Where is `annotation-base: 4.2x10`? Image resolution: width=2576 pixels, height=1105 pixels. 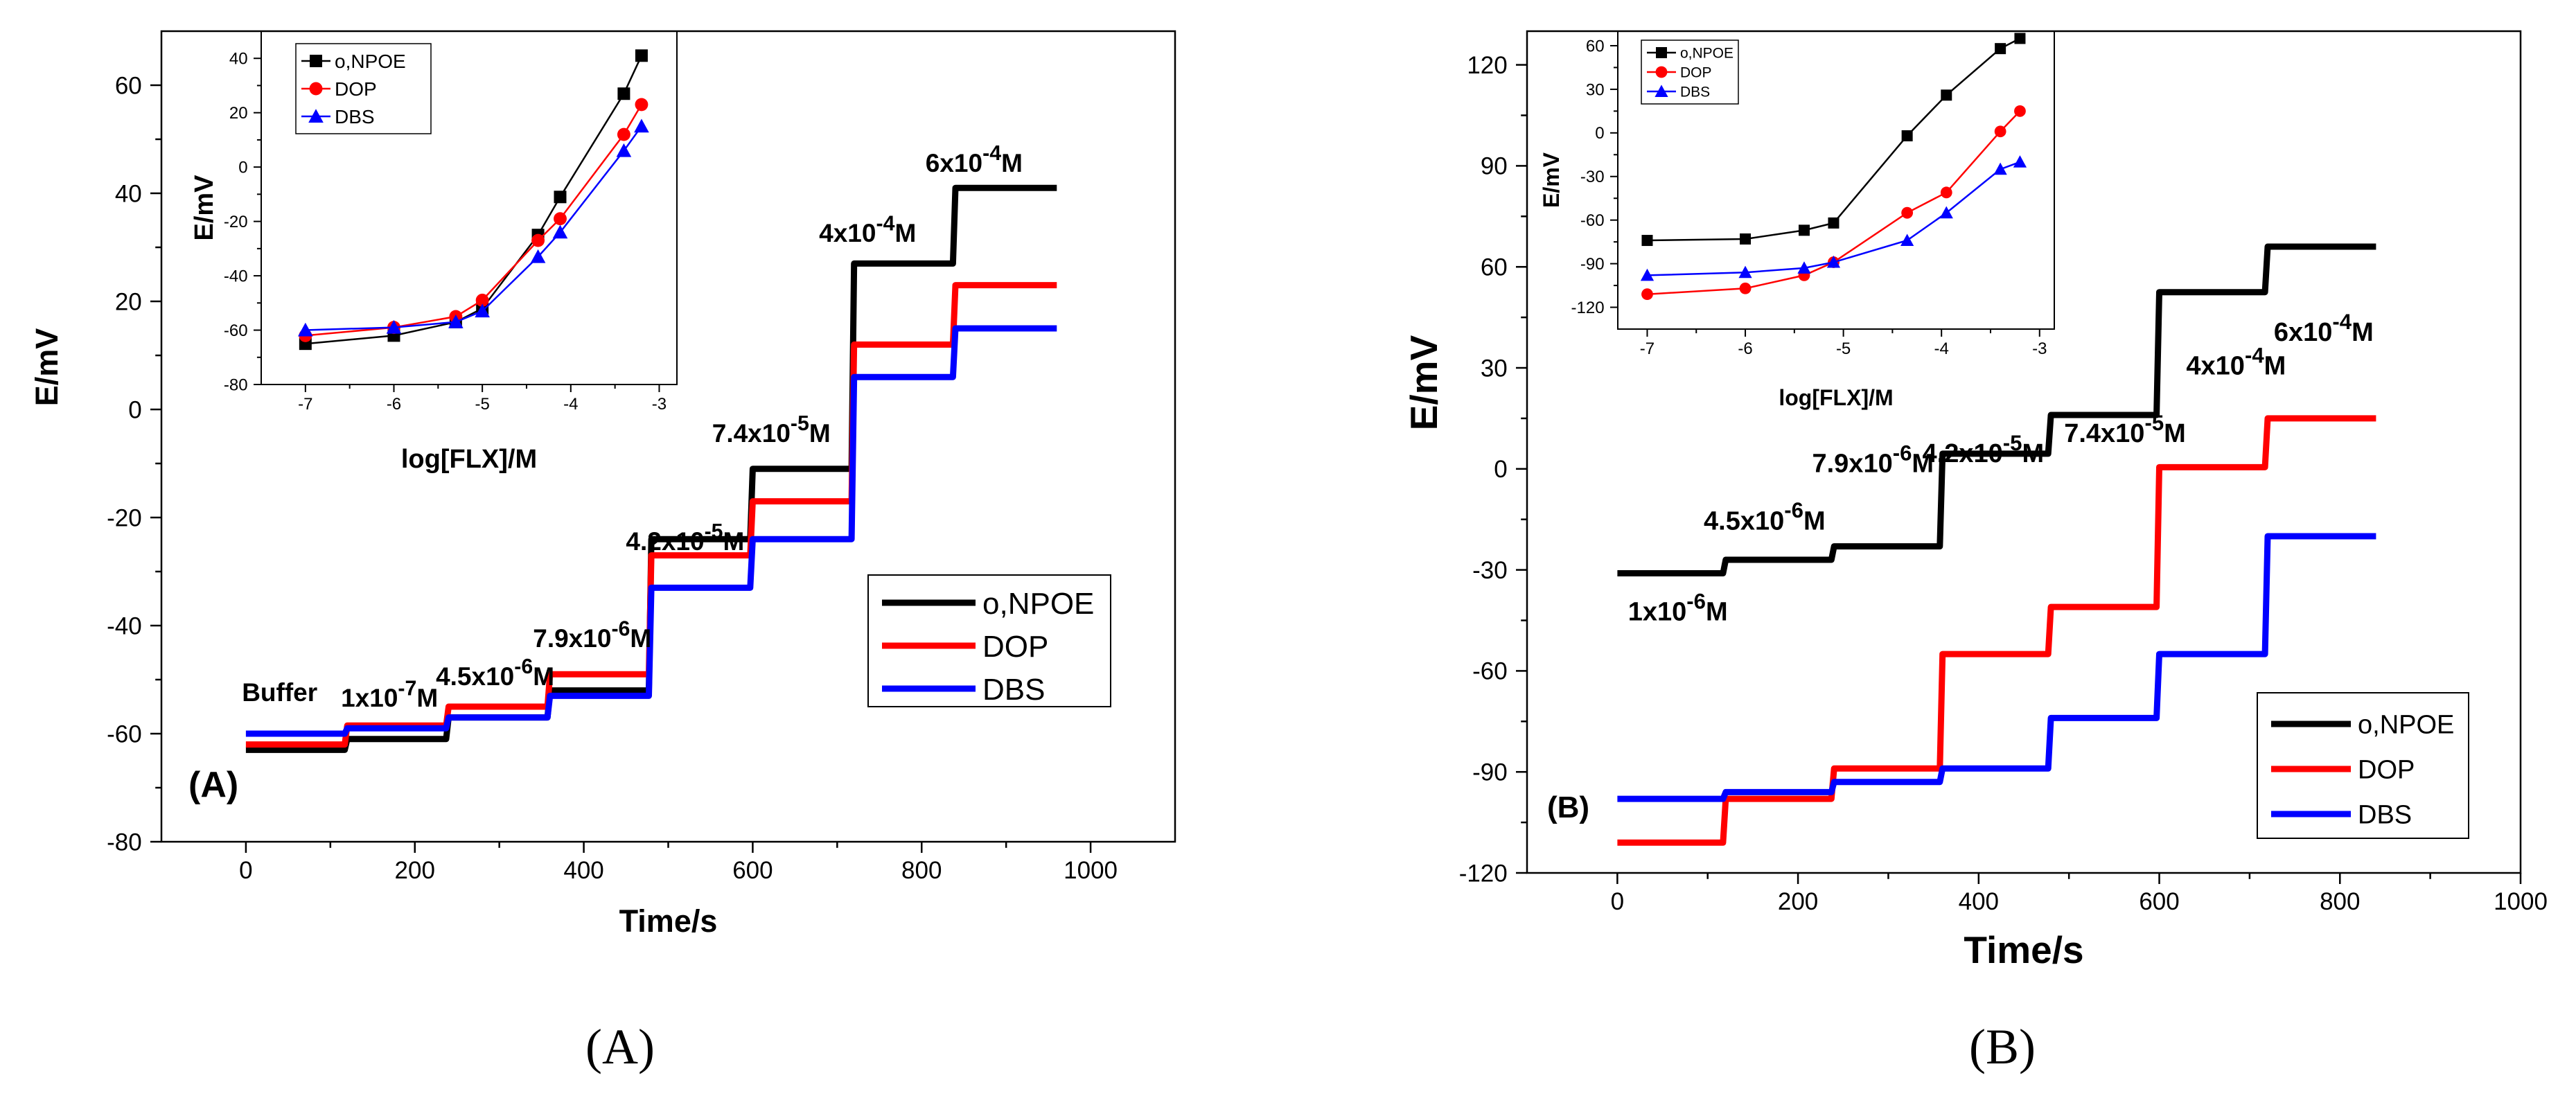
annotation-base: 4.2x10 is located at coordinates (1963, 453).